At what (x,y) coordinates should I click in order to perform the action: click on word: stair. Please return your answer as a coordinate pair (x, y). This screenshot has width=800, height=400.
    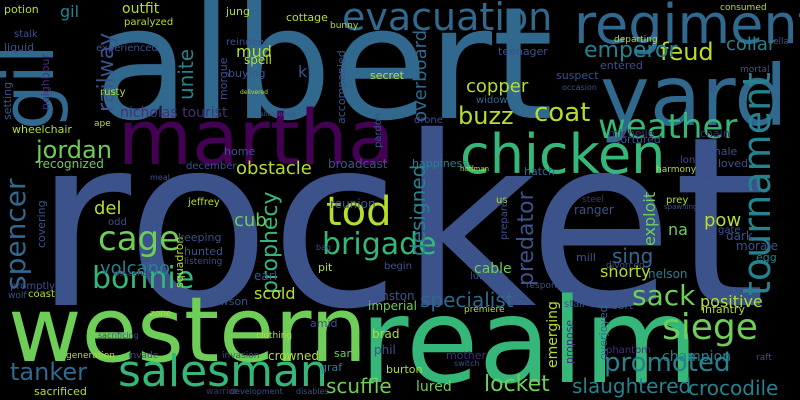
    Looking at the image, I should click on (575, 304).